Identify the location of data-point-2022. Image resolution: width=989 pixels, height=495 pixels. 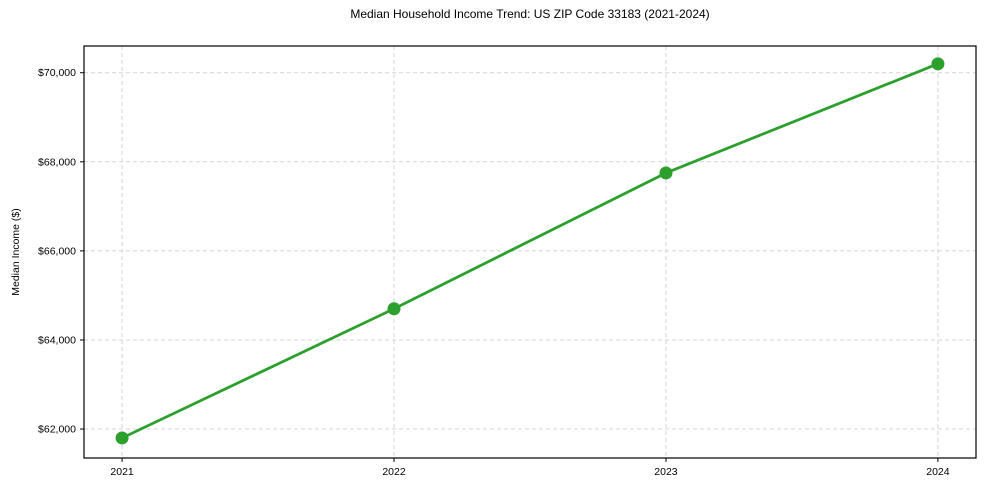
(394, 309).